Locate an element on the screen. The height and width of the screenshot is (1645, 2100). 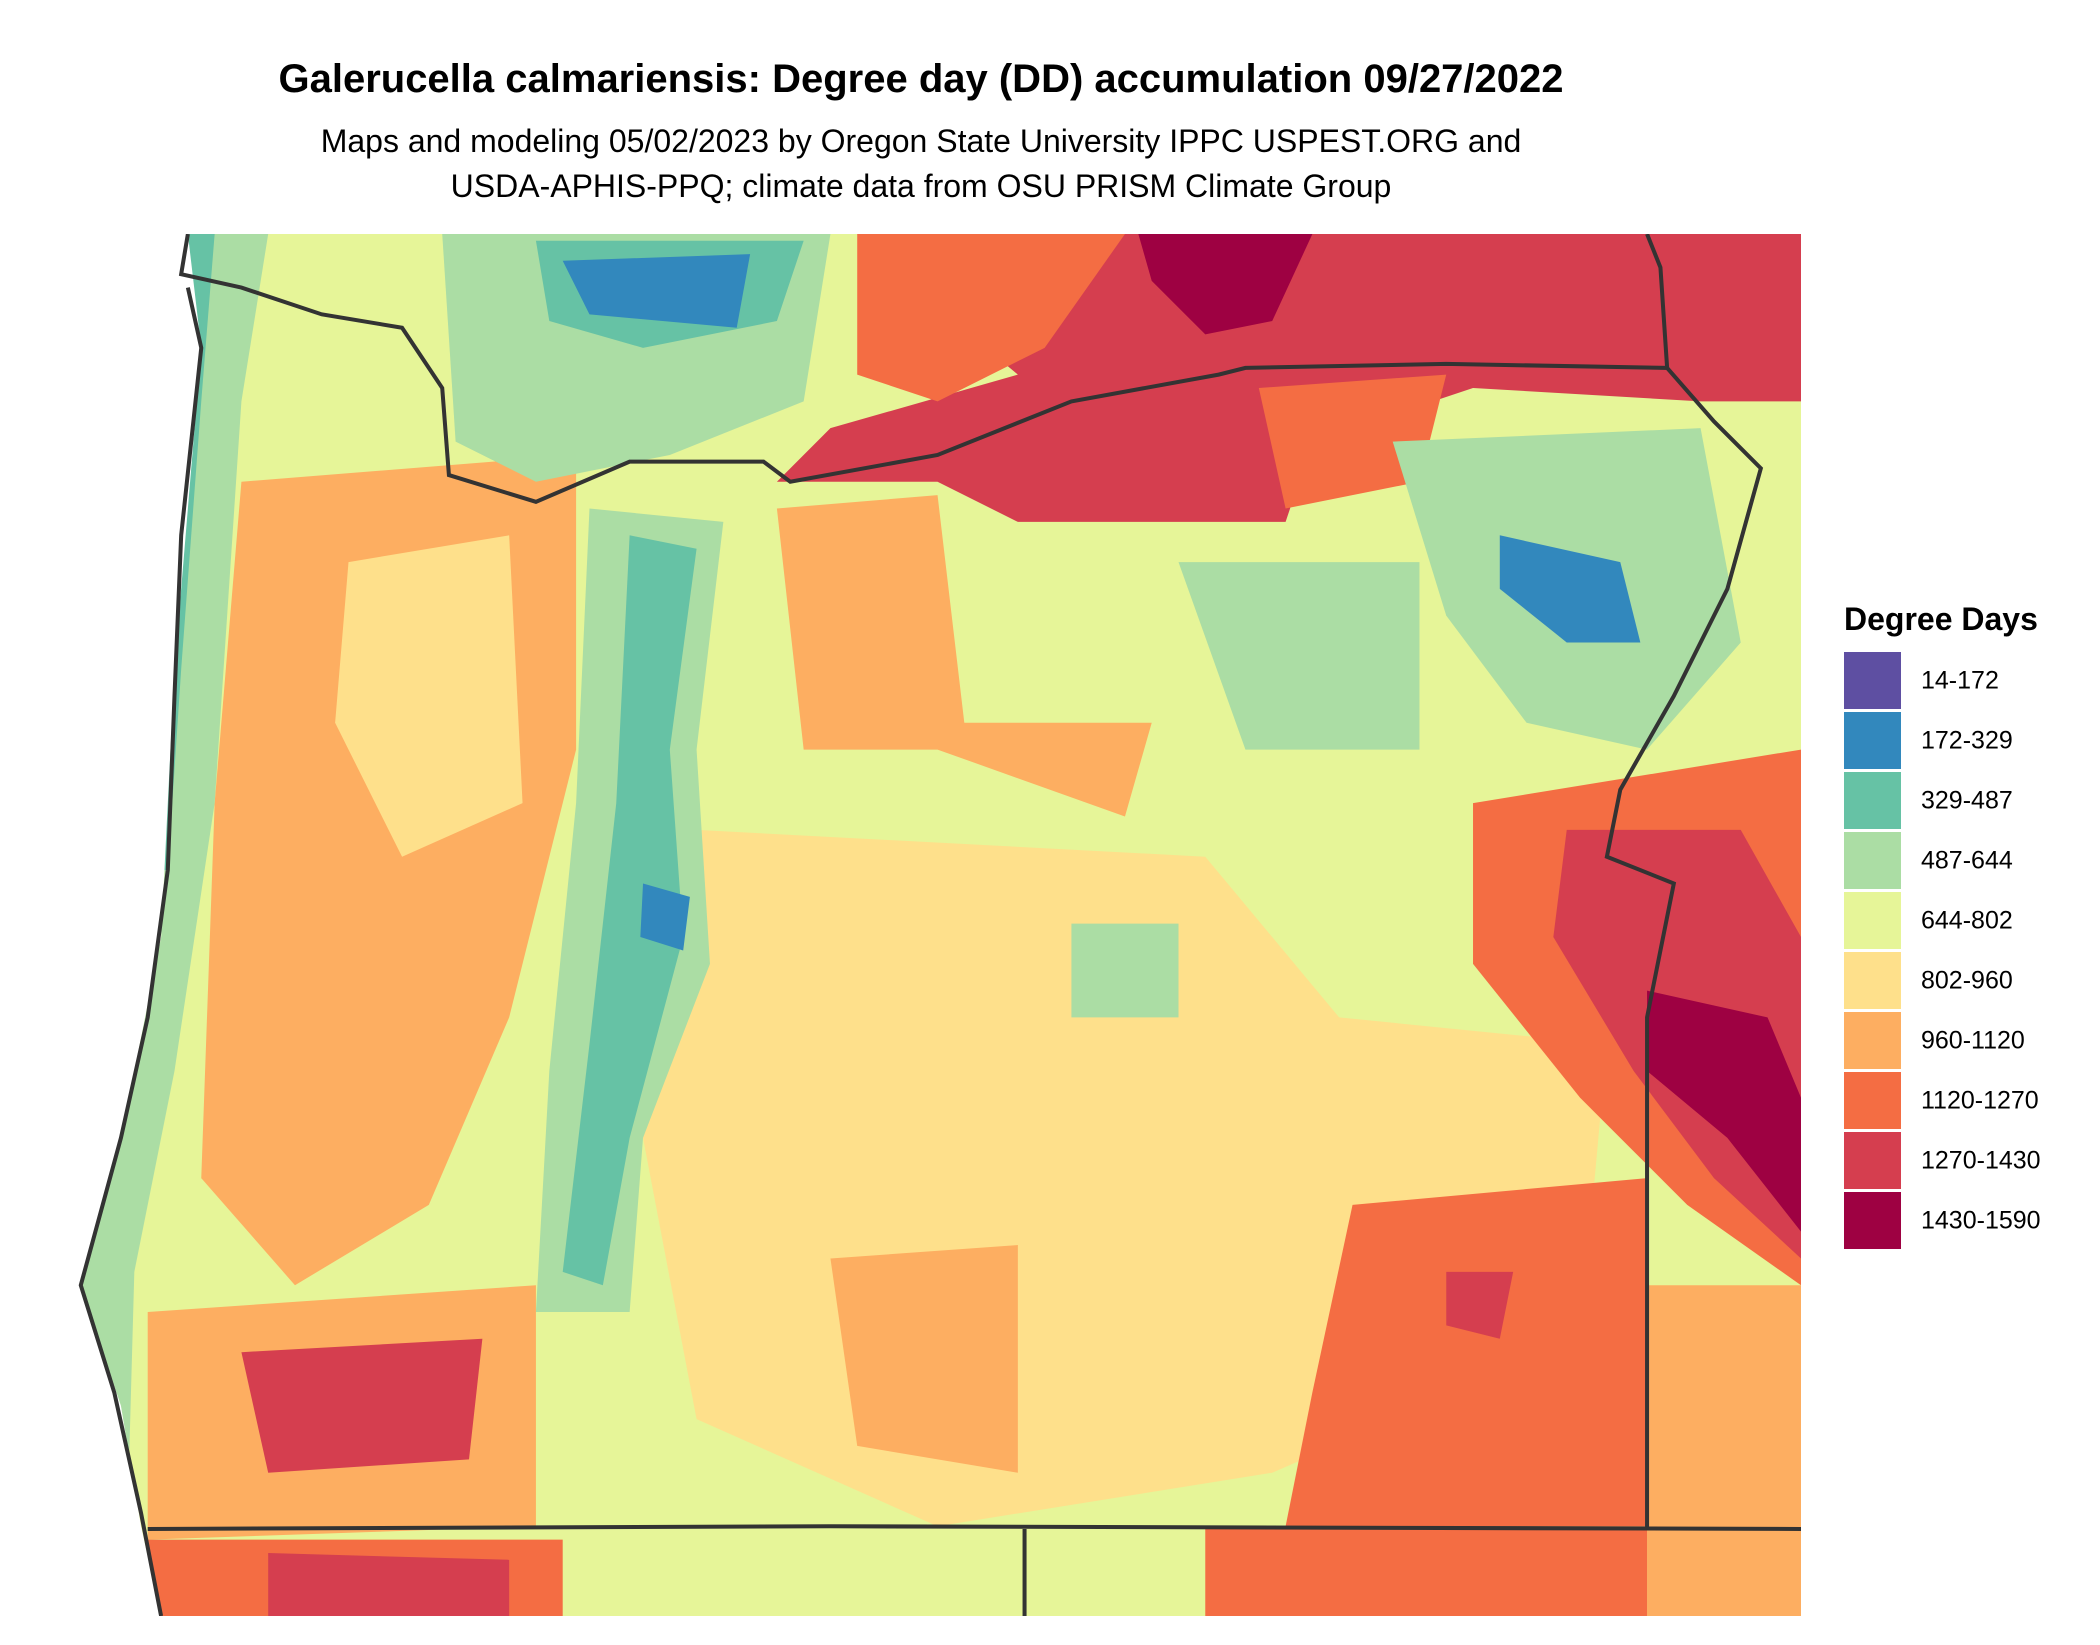
legend-label: 172-329 is located at coordinates (1967, 741).